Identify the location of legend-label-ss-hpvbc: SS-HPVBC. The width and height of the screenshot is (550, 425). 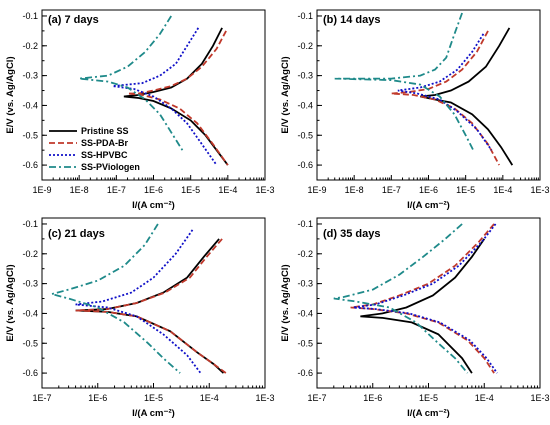
(104, 155).